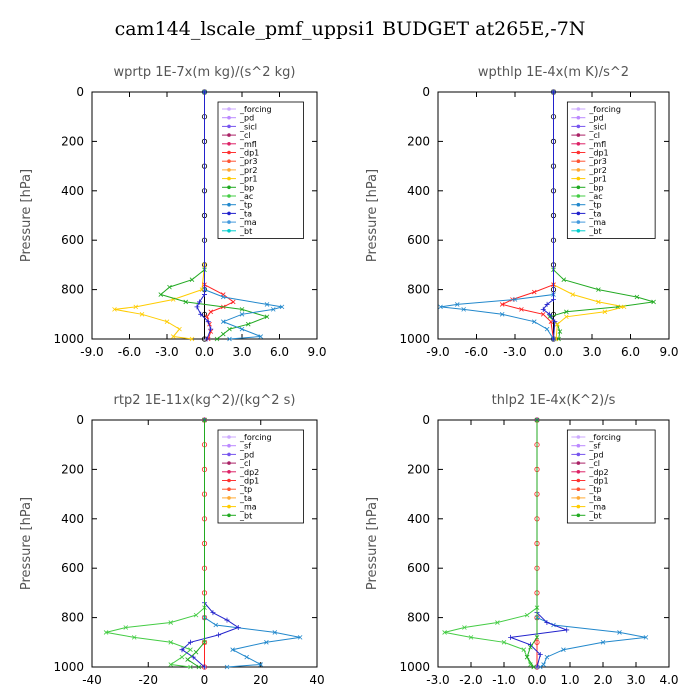 This screenshot has height=700, width=700. Describe the element at coordinates (68, 667) in the screenshot. I see `y-tick-label: 1000` at that location.